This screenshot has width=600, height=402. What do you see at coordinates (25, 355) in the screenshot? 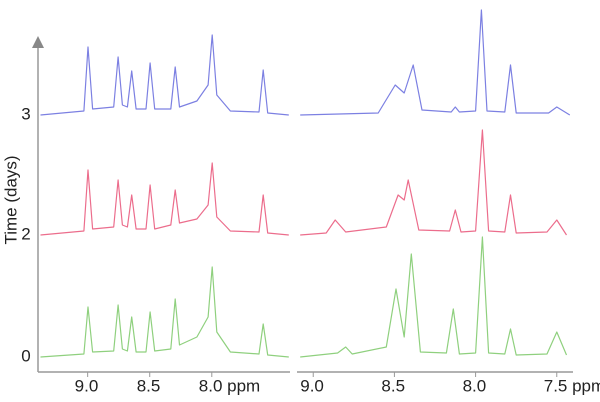
I see `y-tick-label: 0` at bounding box center [25, 355].